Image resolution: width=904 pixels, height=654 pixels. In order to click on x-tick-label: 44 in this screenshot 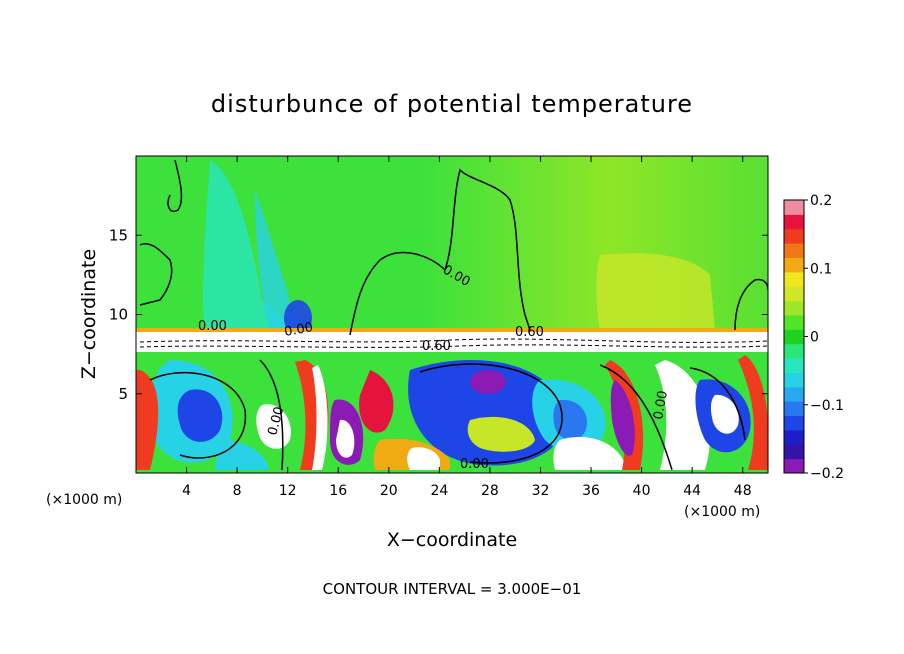, I will do `click(692, 491)`.